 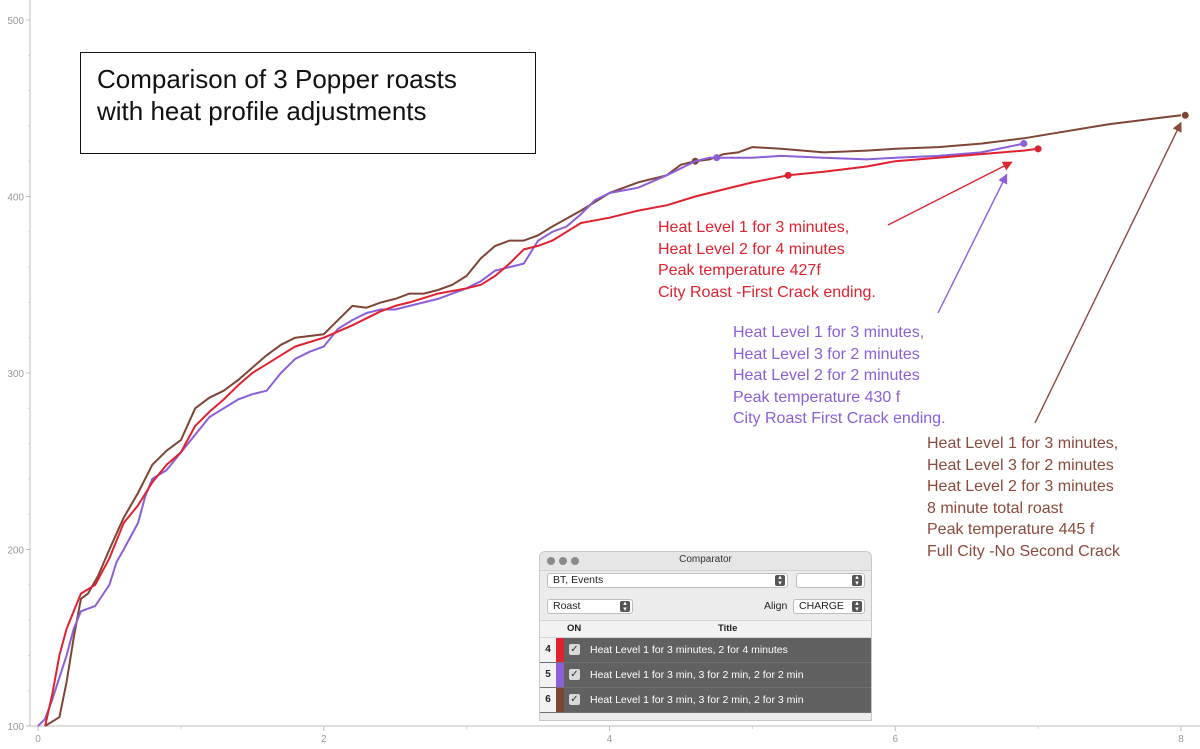 I want to click on y-tick-label: 500, so click(x=15, y=21).